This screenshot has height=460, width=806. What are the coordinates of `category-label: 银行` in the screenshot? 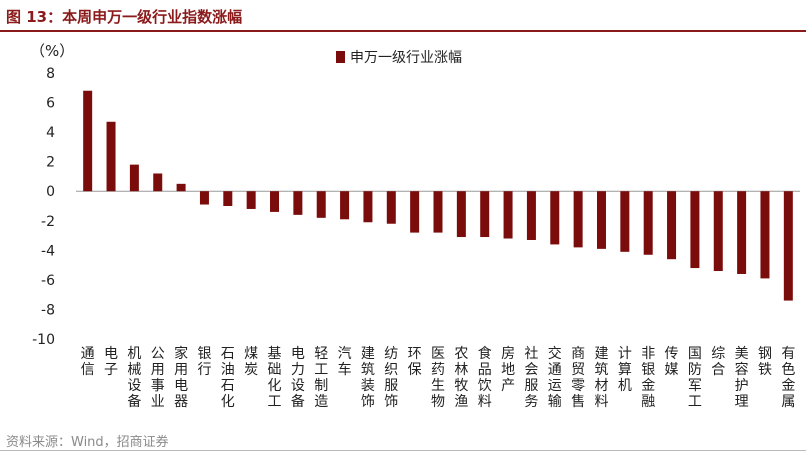 It's located at (204, 362).